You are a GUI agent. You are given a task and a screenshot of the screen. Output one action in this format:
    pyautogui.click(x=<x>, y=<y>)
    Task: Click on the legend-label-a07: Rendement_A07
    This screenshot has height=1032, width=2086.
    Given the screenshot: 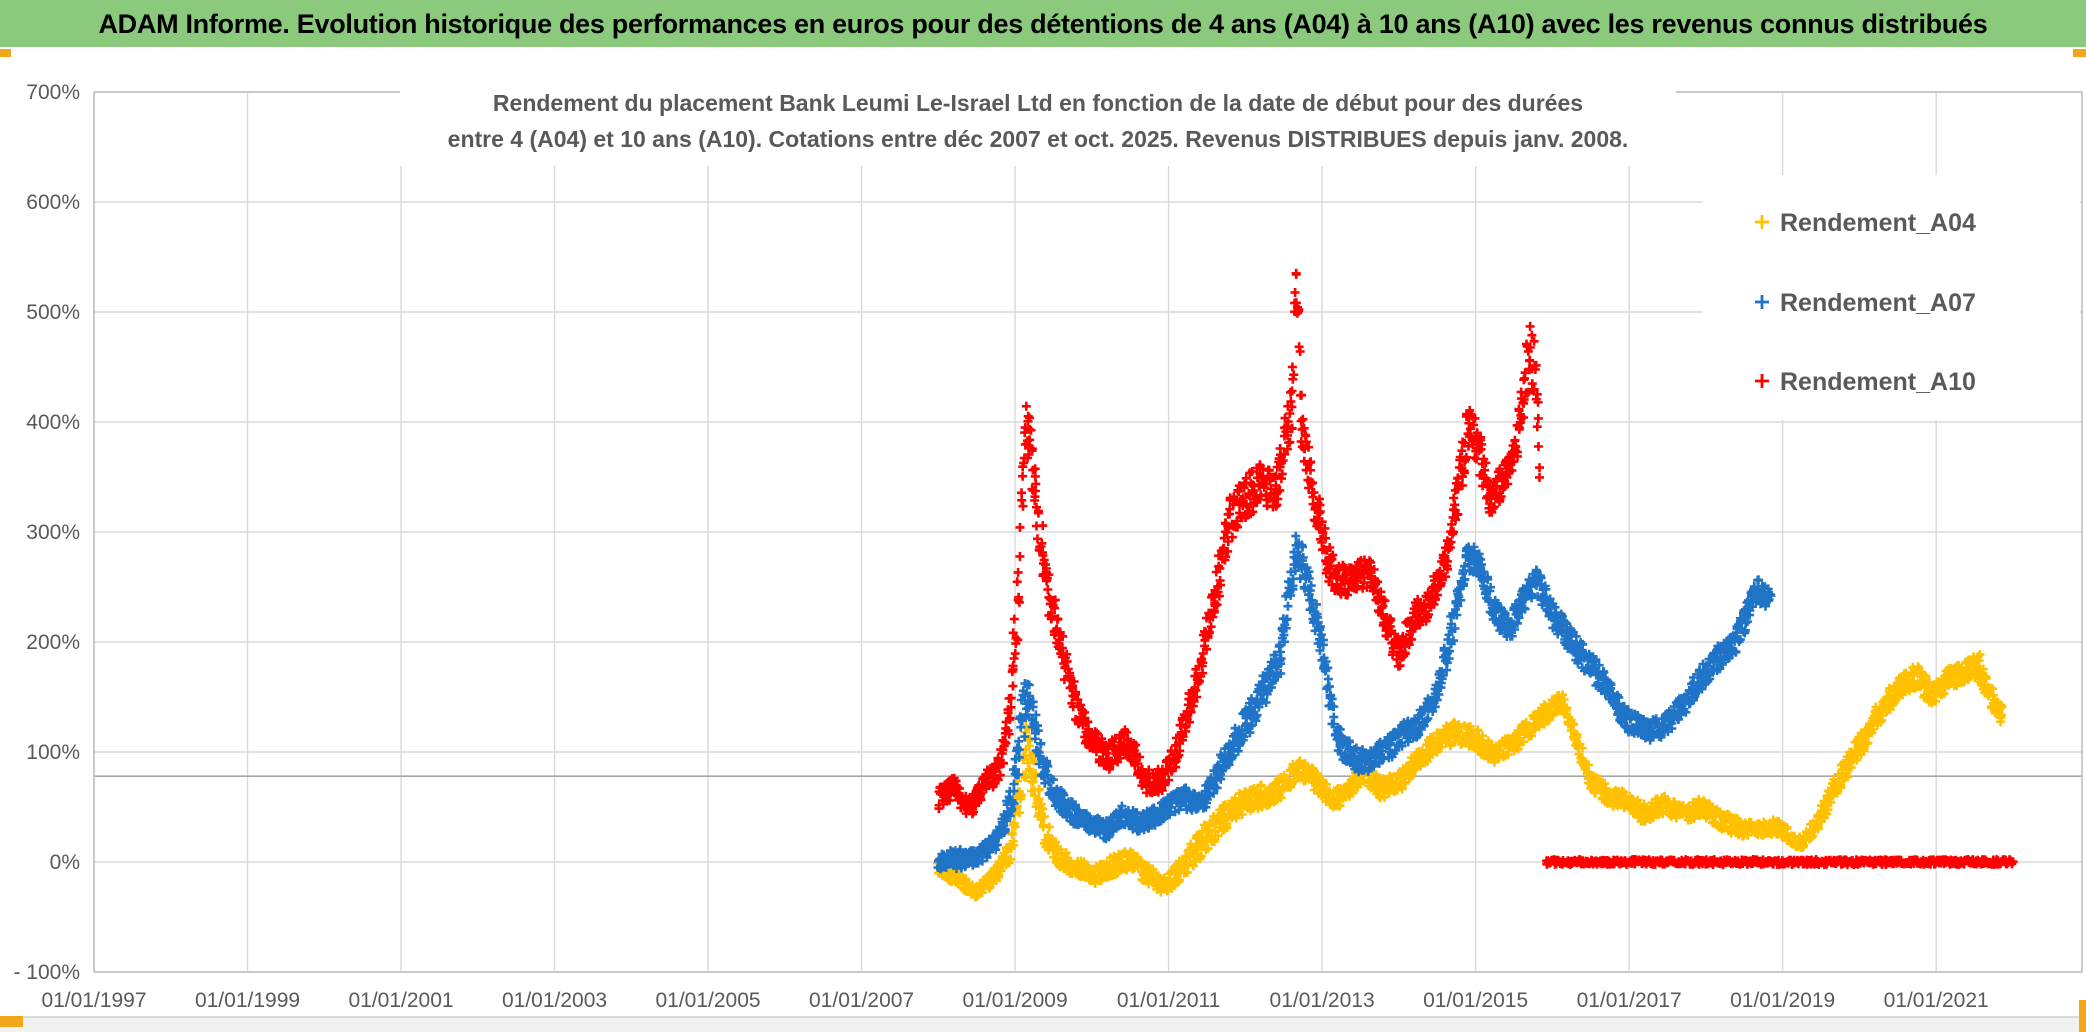 What is the action you would take?
    pyautogui.click(x=1878, y=303)
    